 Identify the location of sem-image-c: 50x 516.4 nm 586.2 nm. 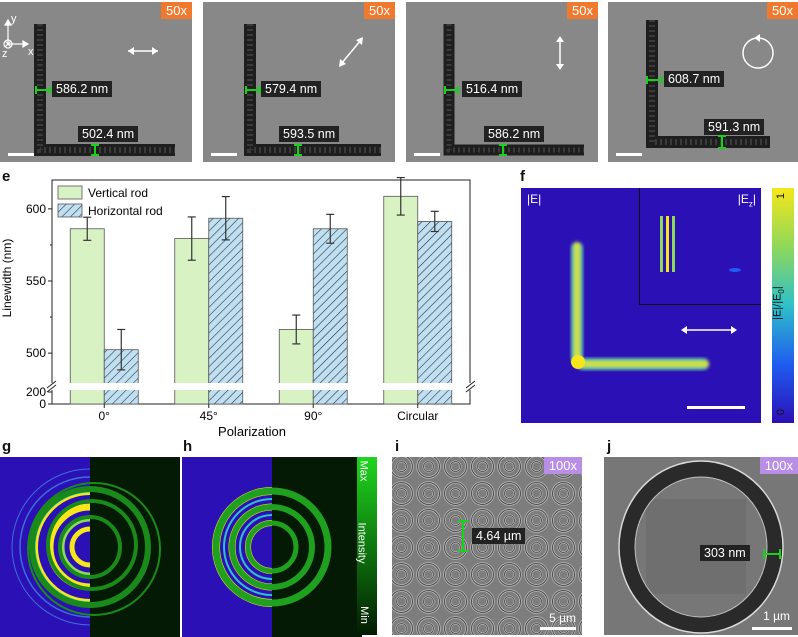
(502, 82).